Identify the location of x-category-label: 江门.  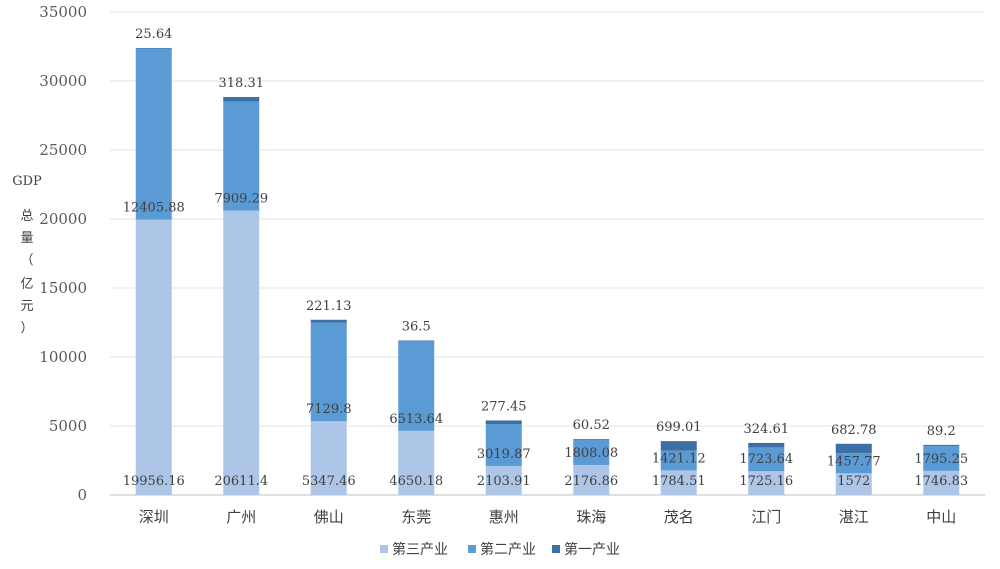
(766, 517).